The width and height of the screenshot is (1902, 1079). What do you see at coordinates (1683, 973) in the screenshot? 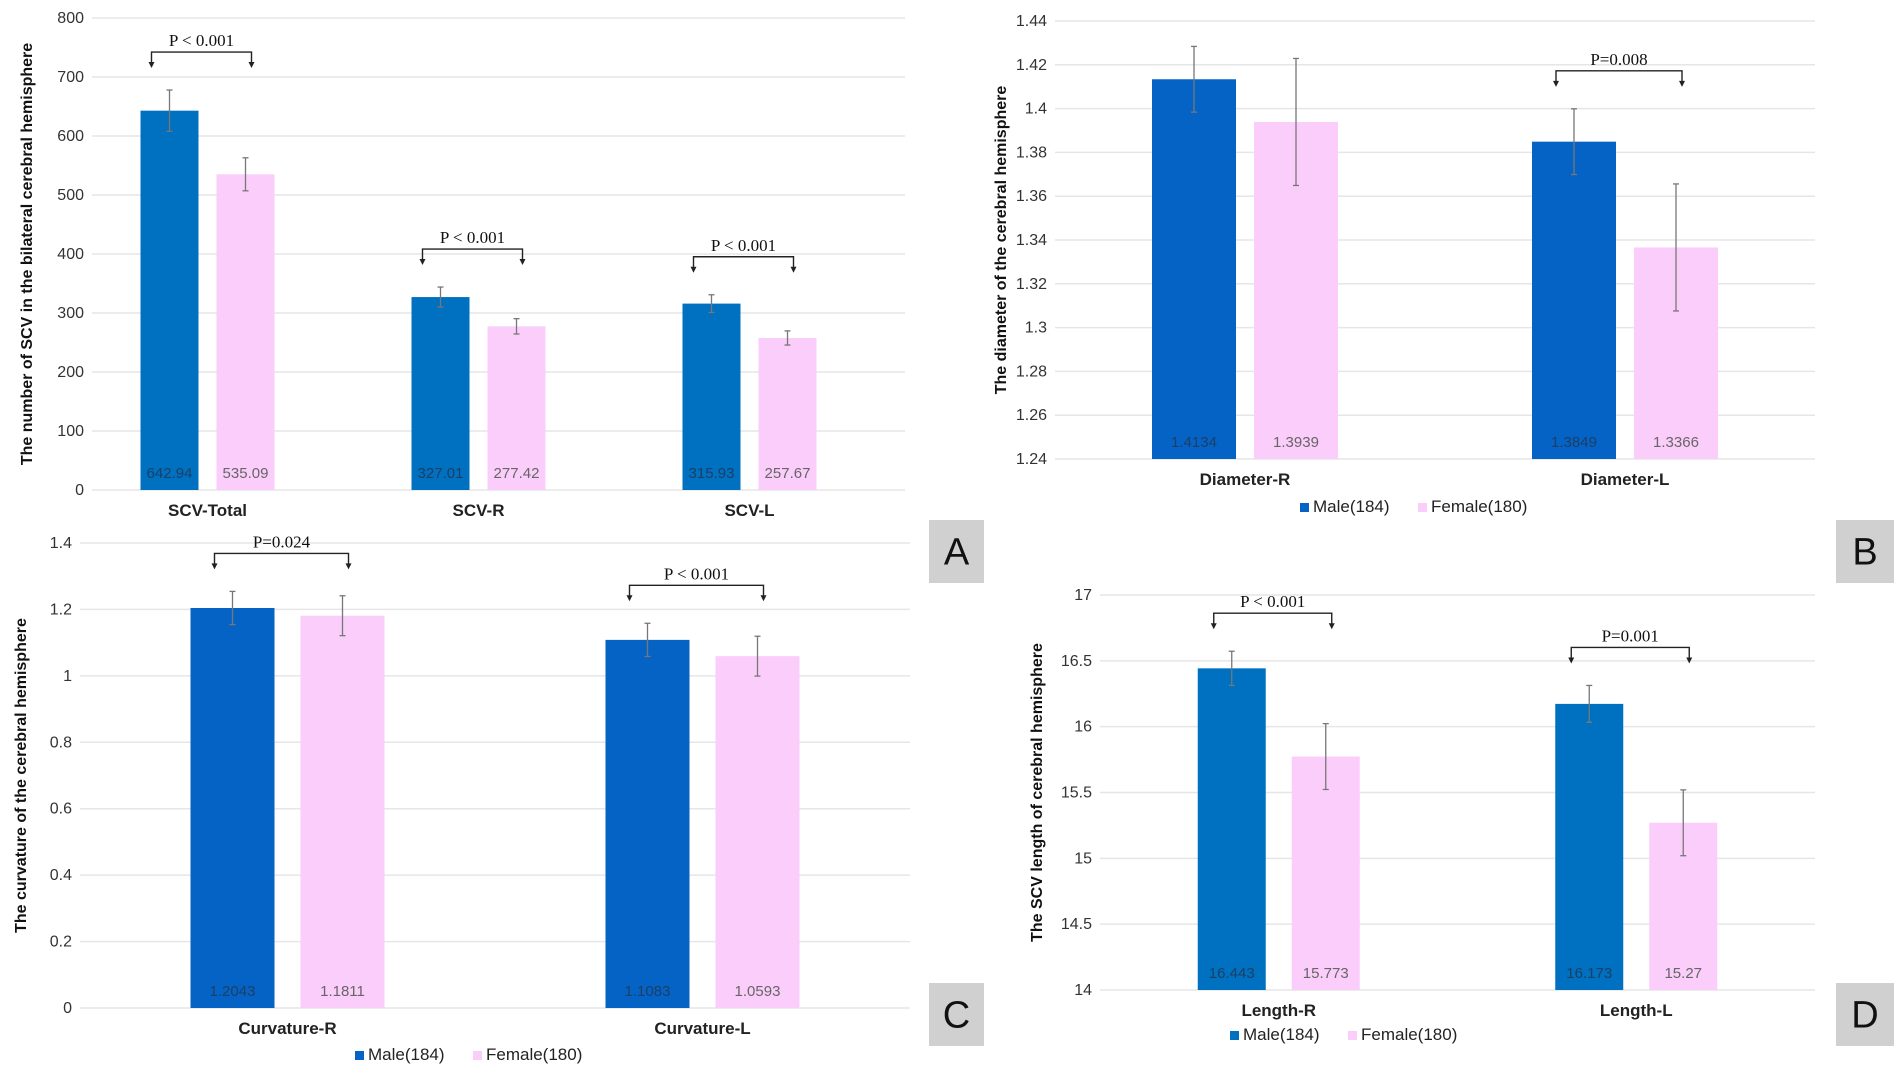
I see `data-label: 15.27` at bounding box center [1683, 973].